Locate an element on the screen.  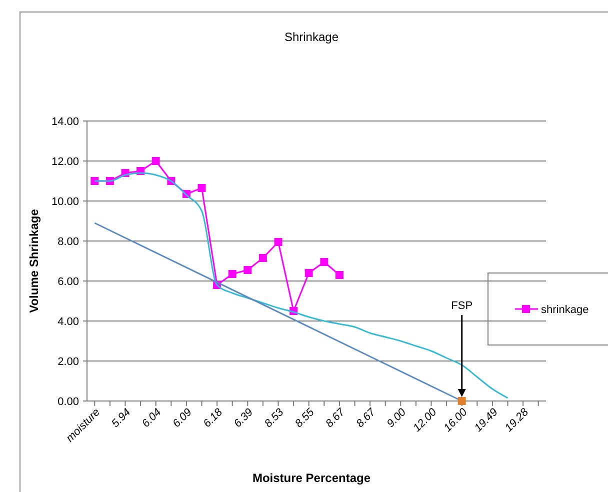
annotation: FSP is located at coordinates (462, 306).